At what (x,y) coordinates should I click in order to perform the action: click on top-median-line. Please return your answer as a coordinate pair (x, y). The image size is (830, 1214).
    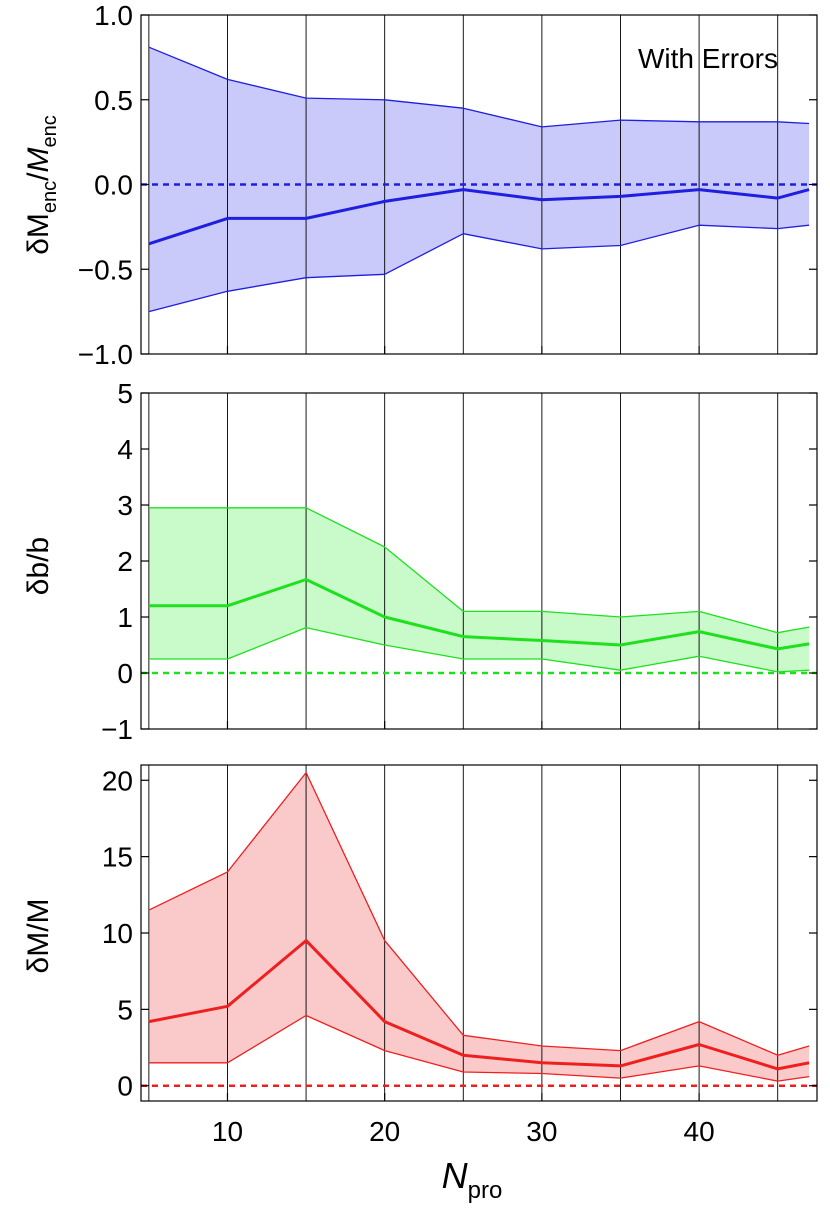
    Looking at the image, I should click on (479, 217).